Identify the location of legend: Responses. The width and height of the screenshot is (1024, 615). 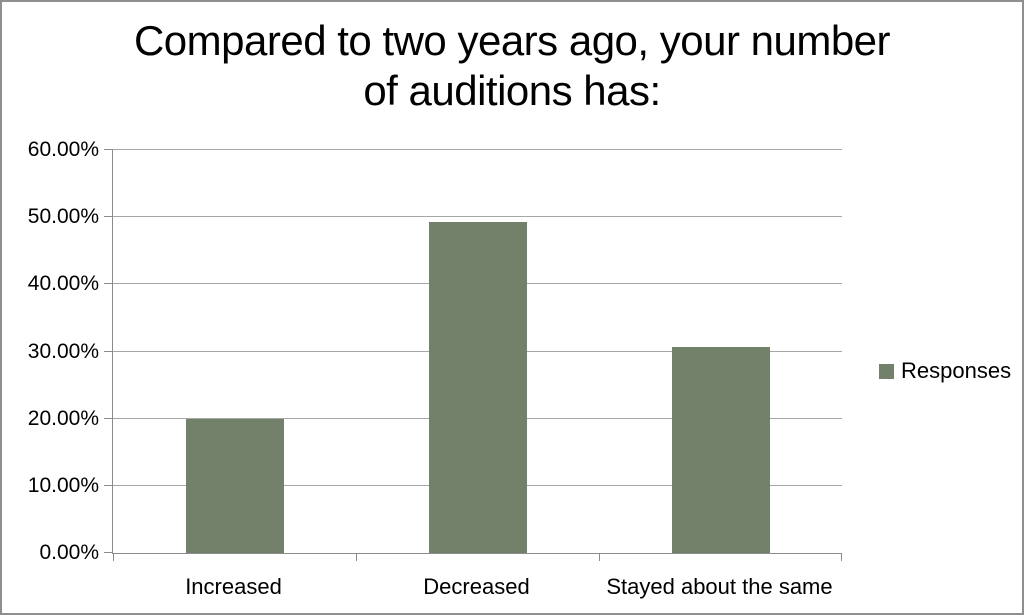
(945, 371).